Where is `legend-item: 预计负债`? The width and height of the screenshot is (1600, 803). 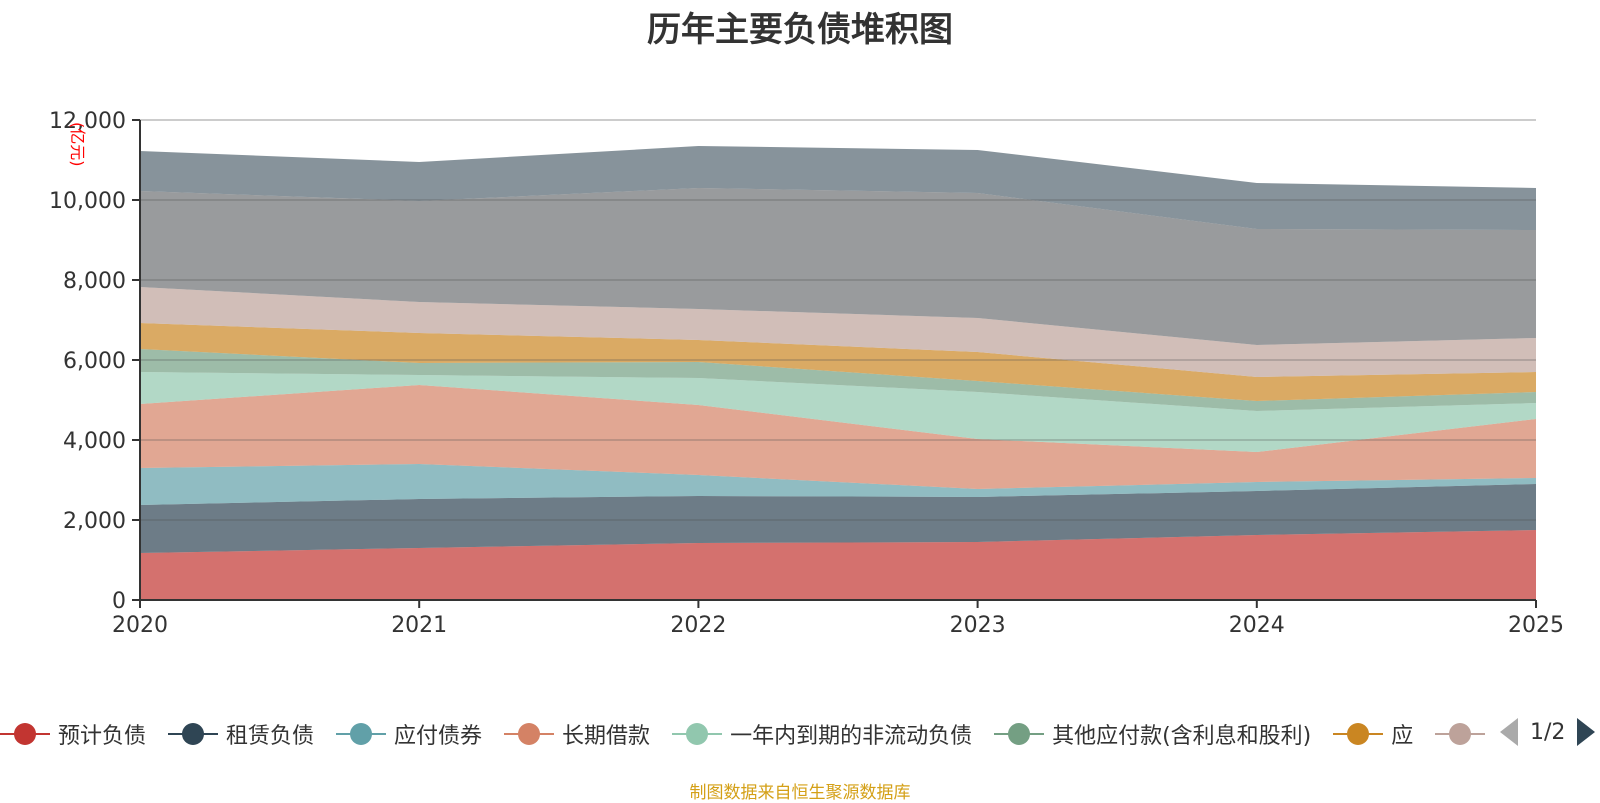
legend-item: 预计负债 is located at coordinates (73, 734).